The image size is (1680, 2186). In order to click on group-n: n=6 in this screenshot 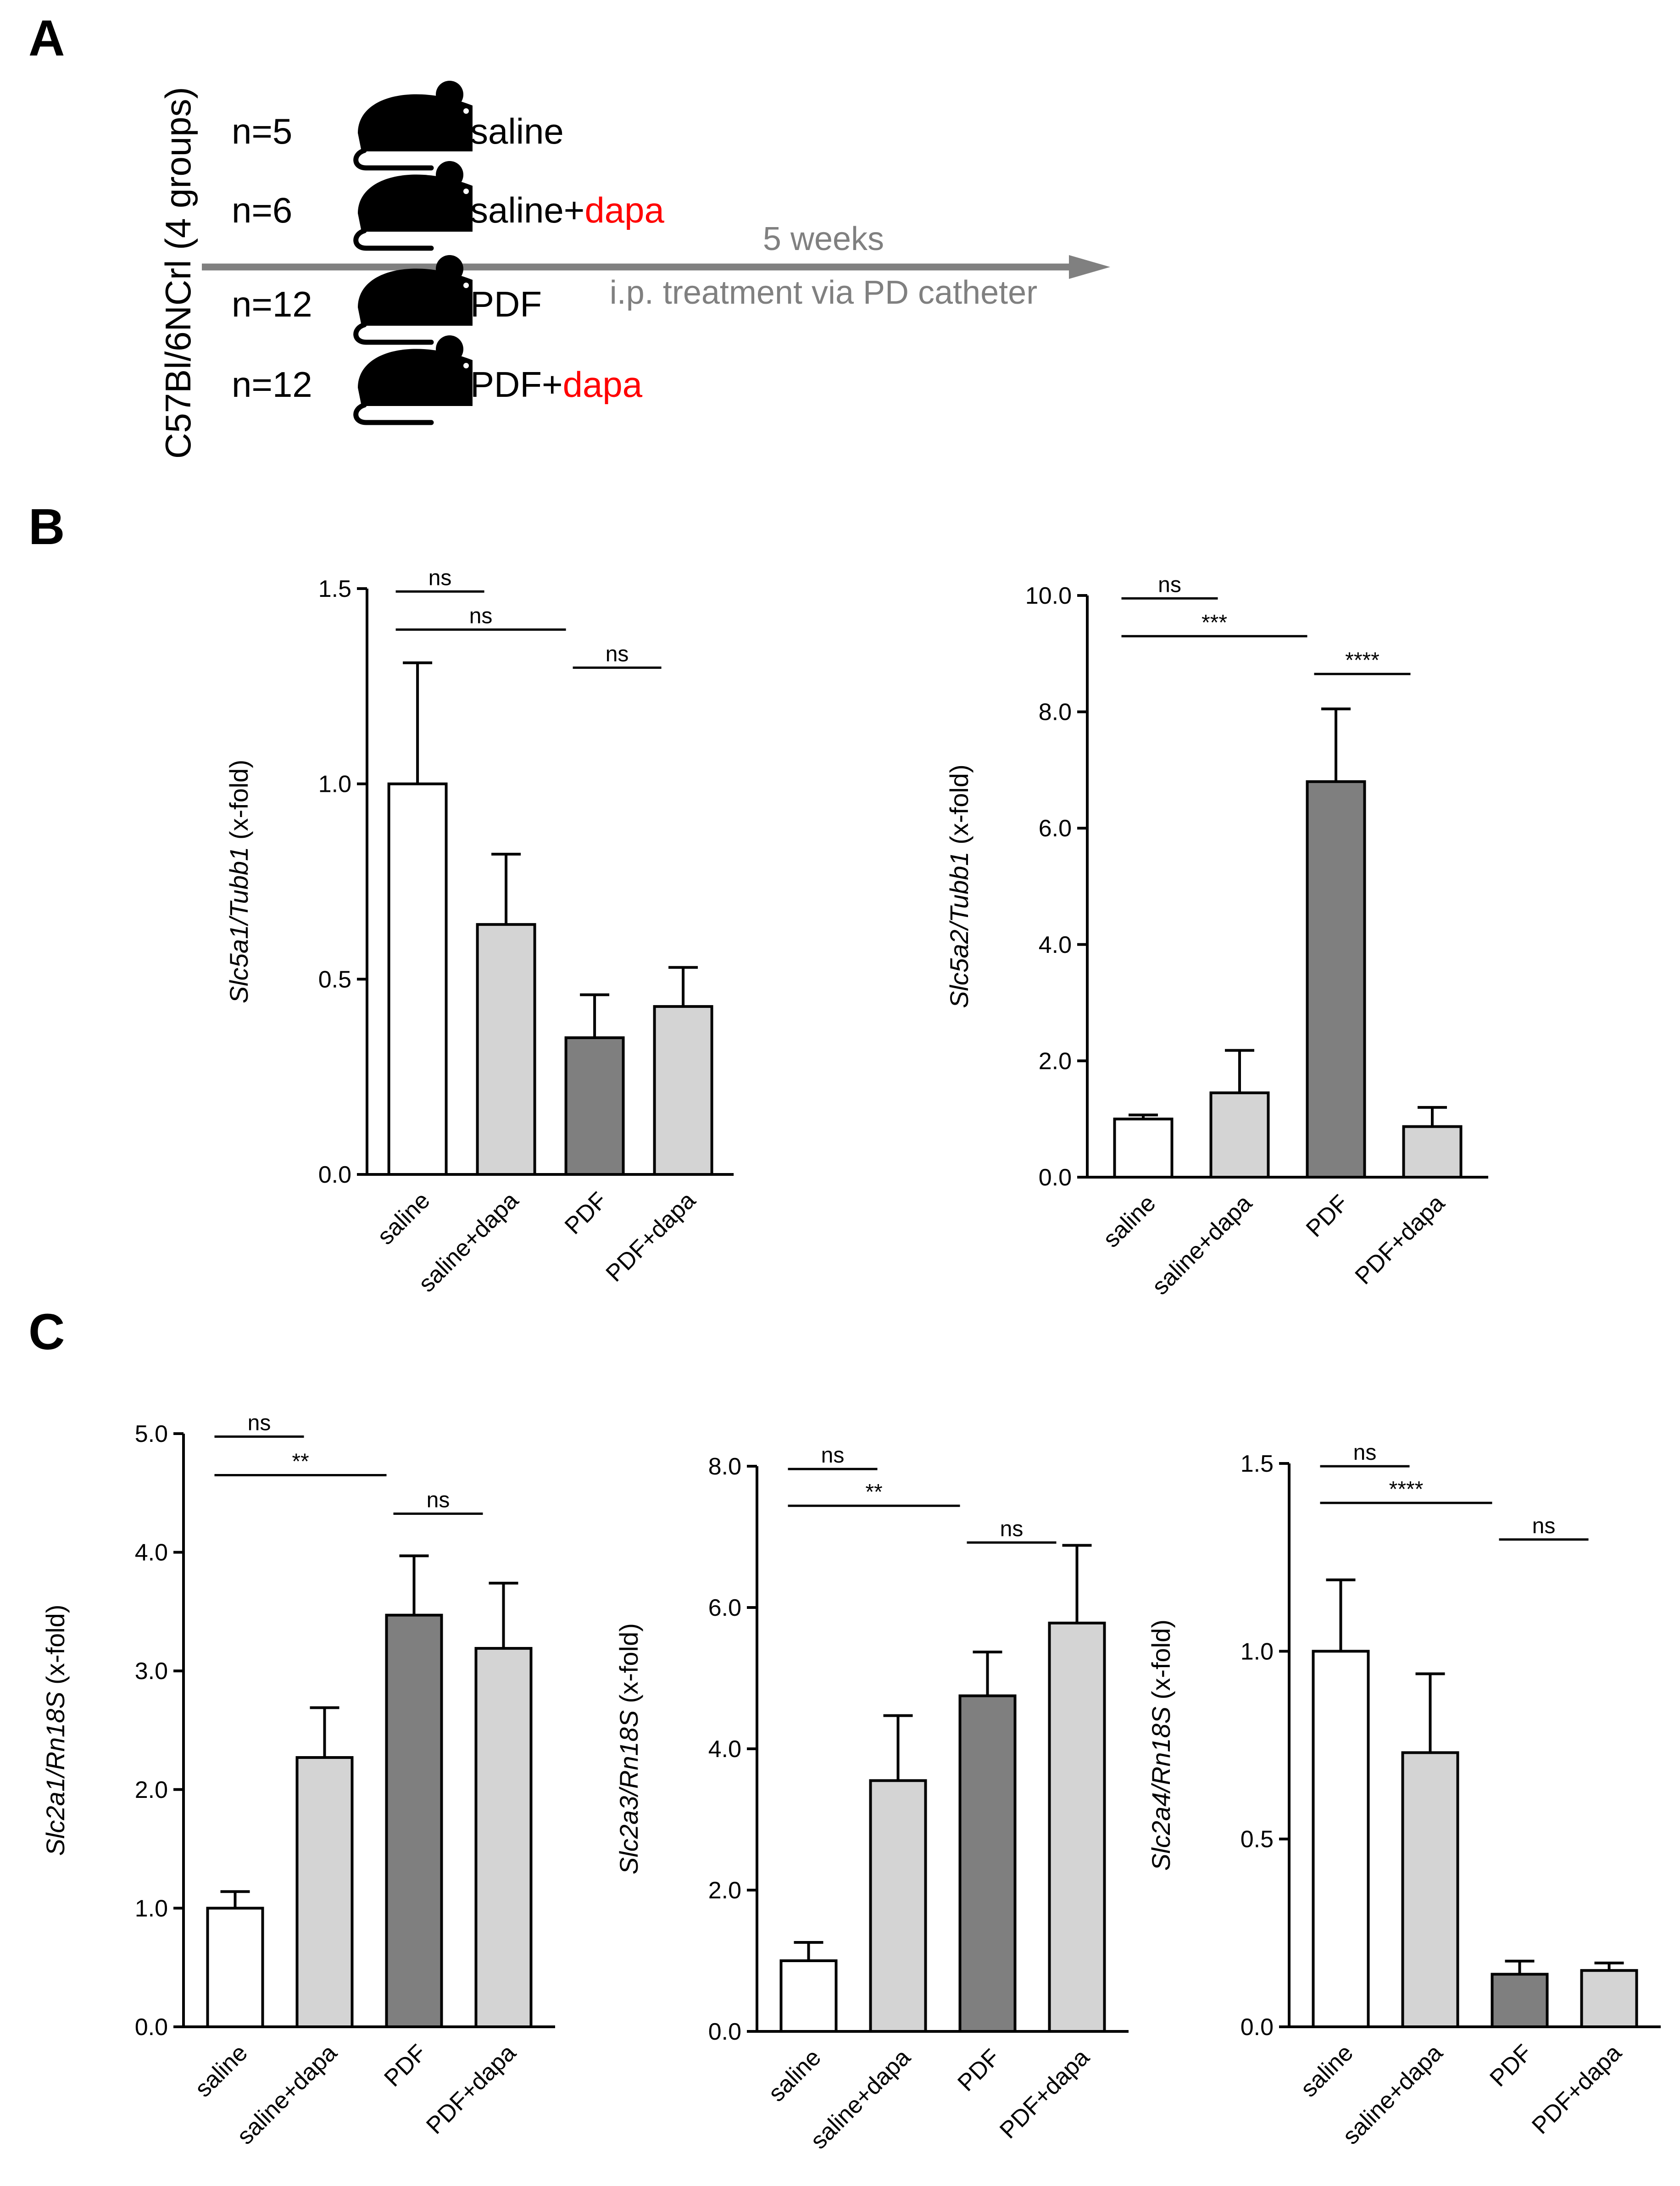, I will do `click(262, 210)`.